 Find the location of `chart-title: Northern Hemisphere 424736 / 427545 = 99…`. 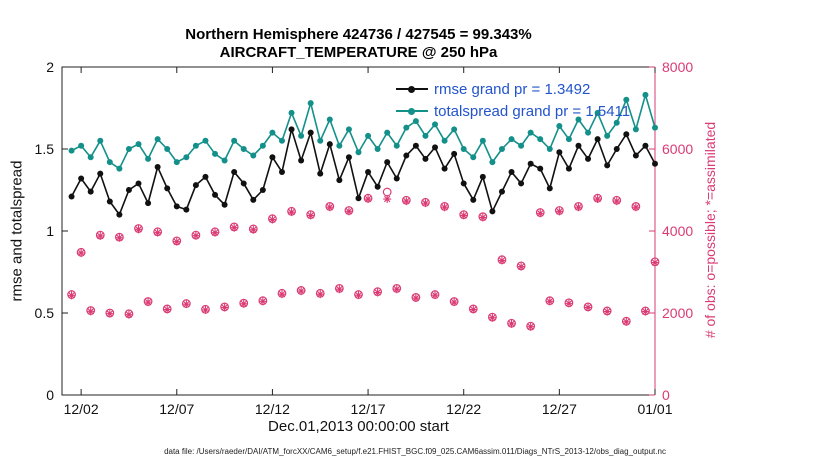

chart-title: Northern Hemisphere 424736 / 427545 = 99… is located at coordinates (358, 34).